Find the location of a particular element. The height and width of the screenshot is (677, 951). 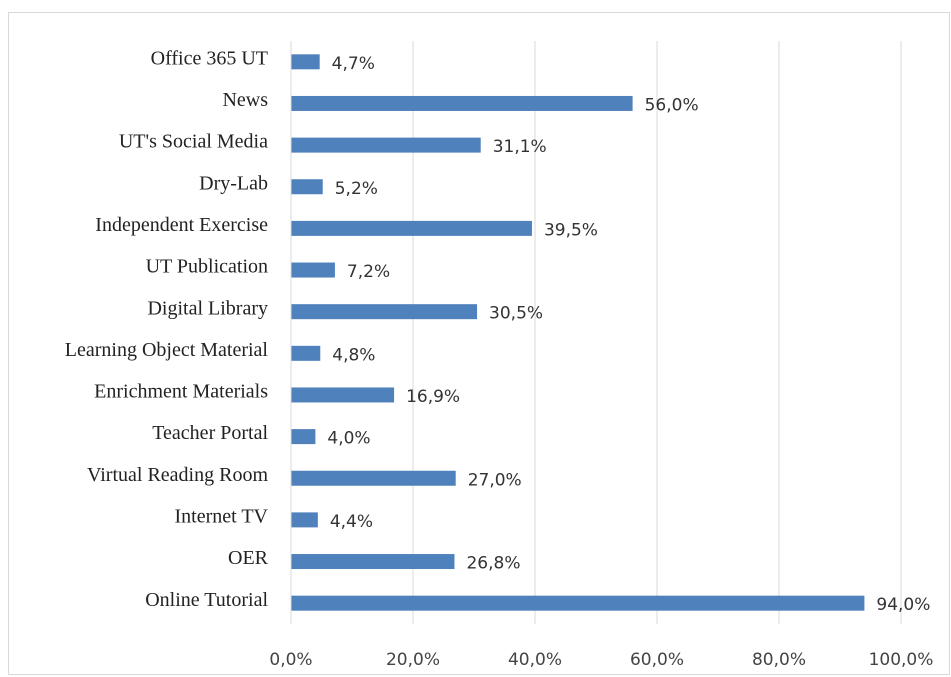

category-label: Office 365 UT is located at coordinates (209, 58).